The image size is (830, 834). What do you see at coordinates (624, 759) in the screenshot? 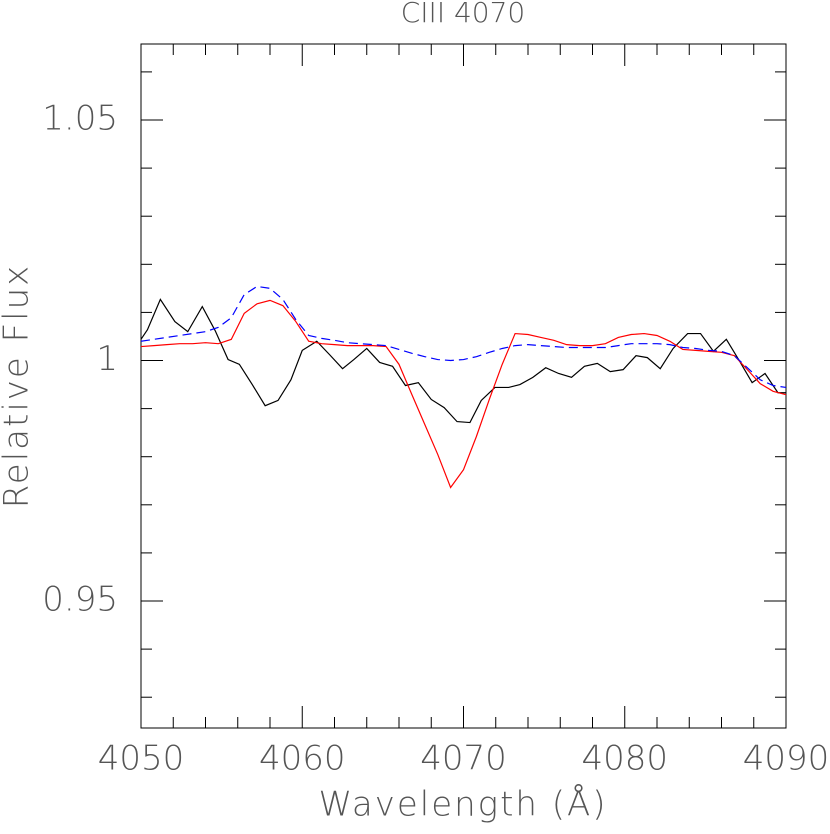
I see `x-tick-label: 4080` at bounding box center [624, 759].